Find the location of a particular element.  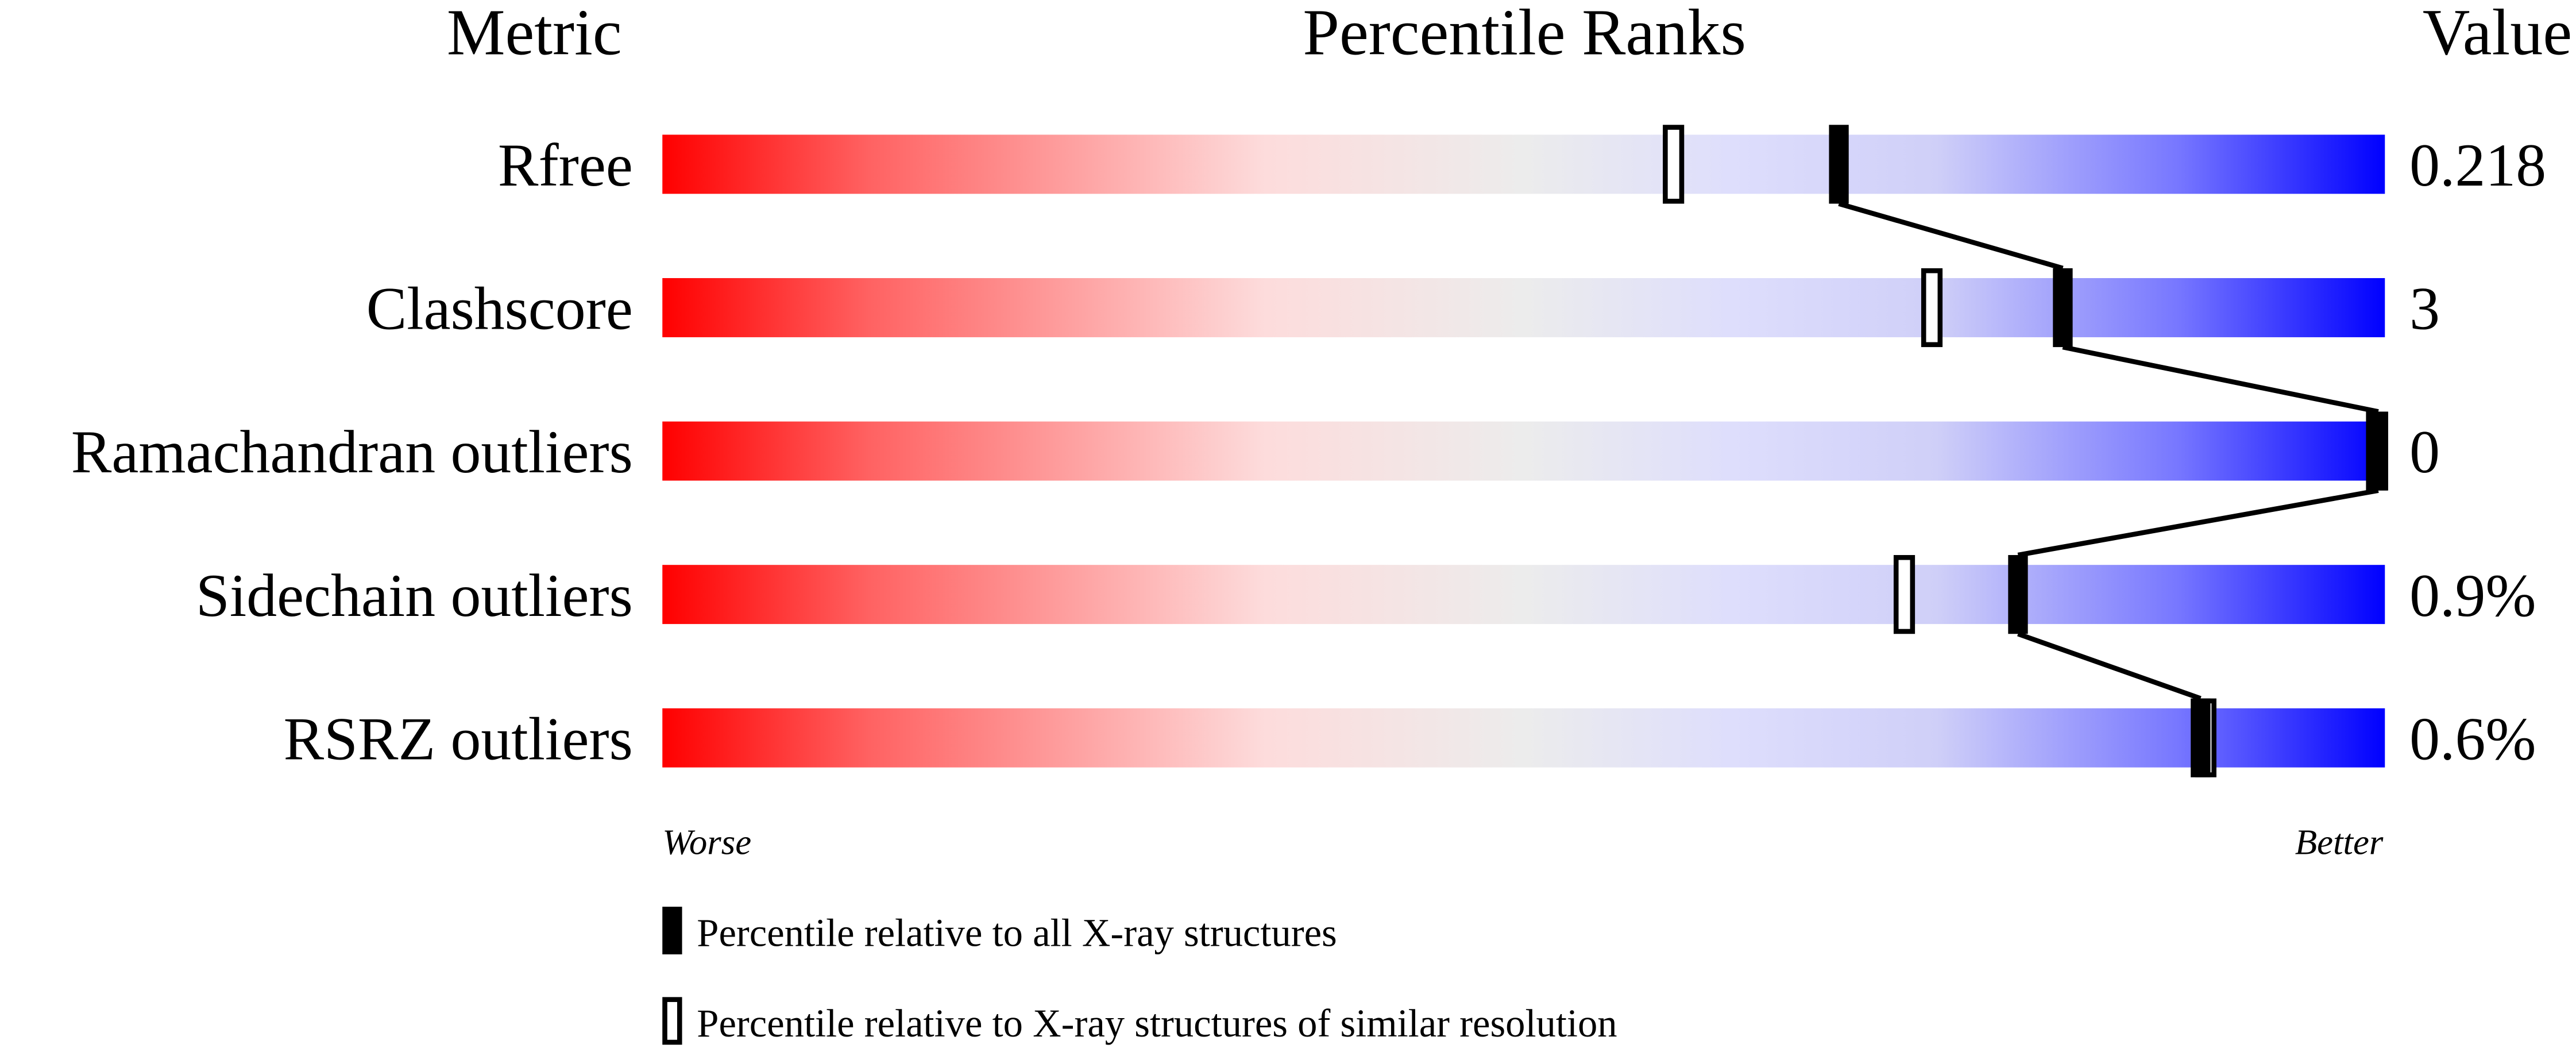

metric-label-ramachandran-outliers: Ramachandran outliers is located at coordinates (352, 452).